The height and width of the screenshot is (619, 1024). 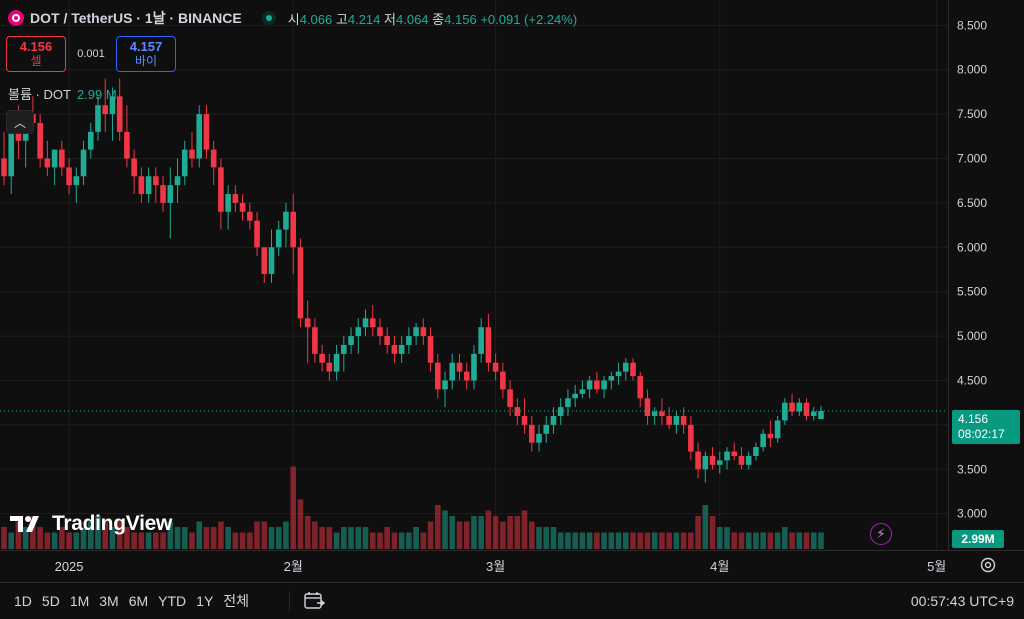 What do you see at coordinates (136, 18) in the screenshot?
I see `symbol-title: DOT / TetherUS · 1날 · BINANCE` at bounding box center [136, 18].